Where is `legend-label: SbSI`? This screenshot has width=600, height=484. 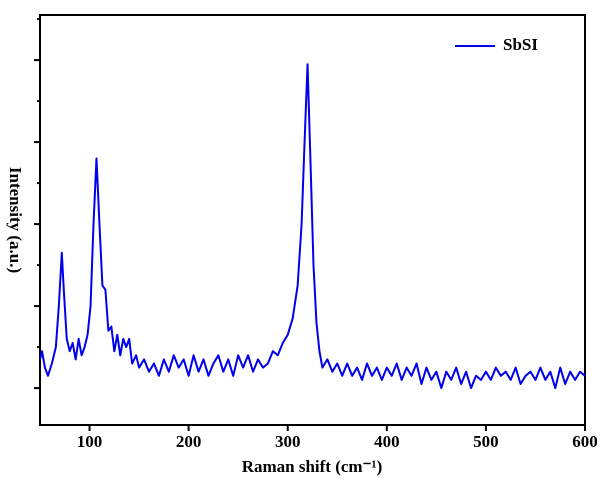
legend-label: SbSI is located at coordinates (520, 44).